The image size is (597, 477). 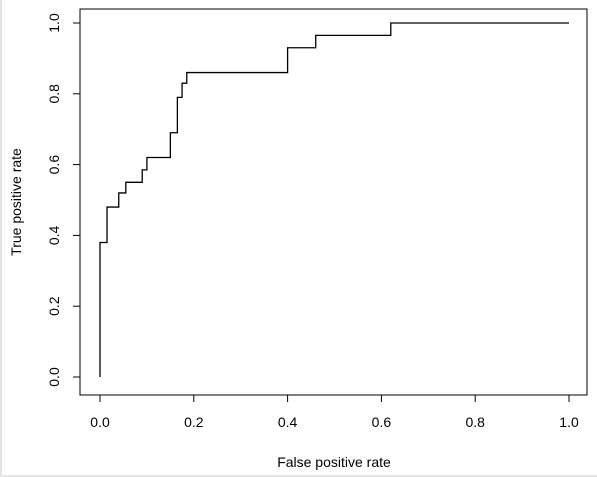 What do you see at coordinates (334, 412) in the screenshot?
I see `x-axis: 0.0 0.2 0.4 0.6 0.8 1.0` at bounding box center [334, 412].